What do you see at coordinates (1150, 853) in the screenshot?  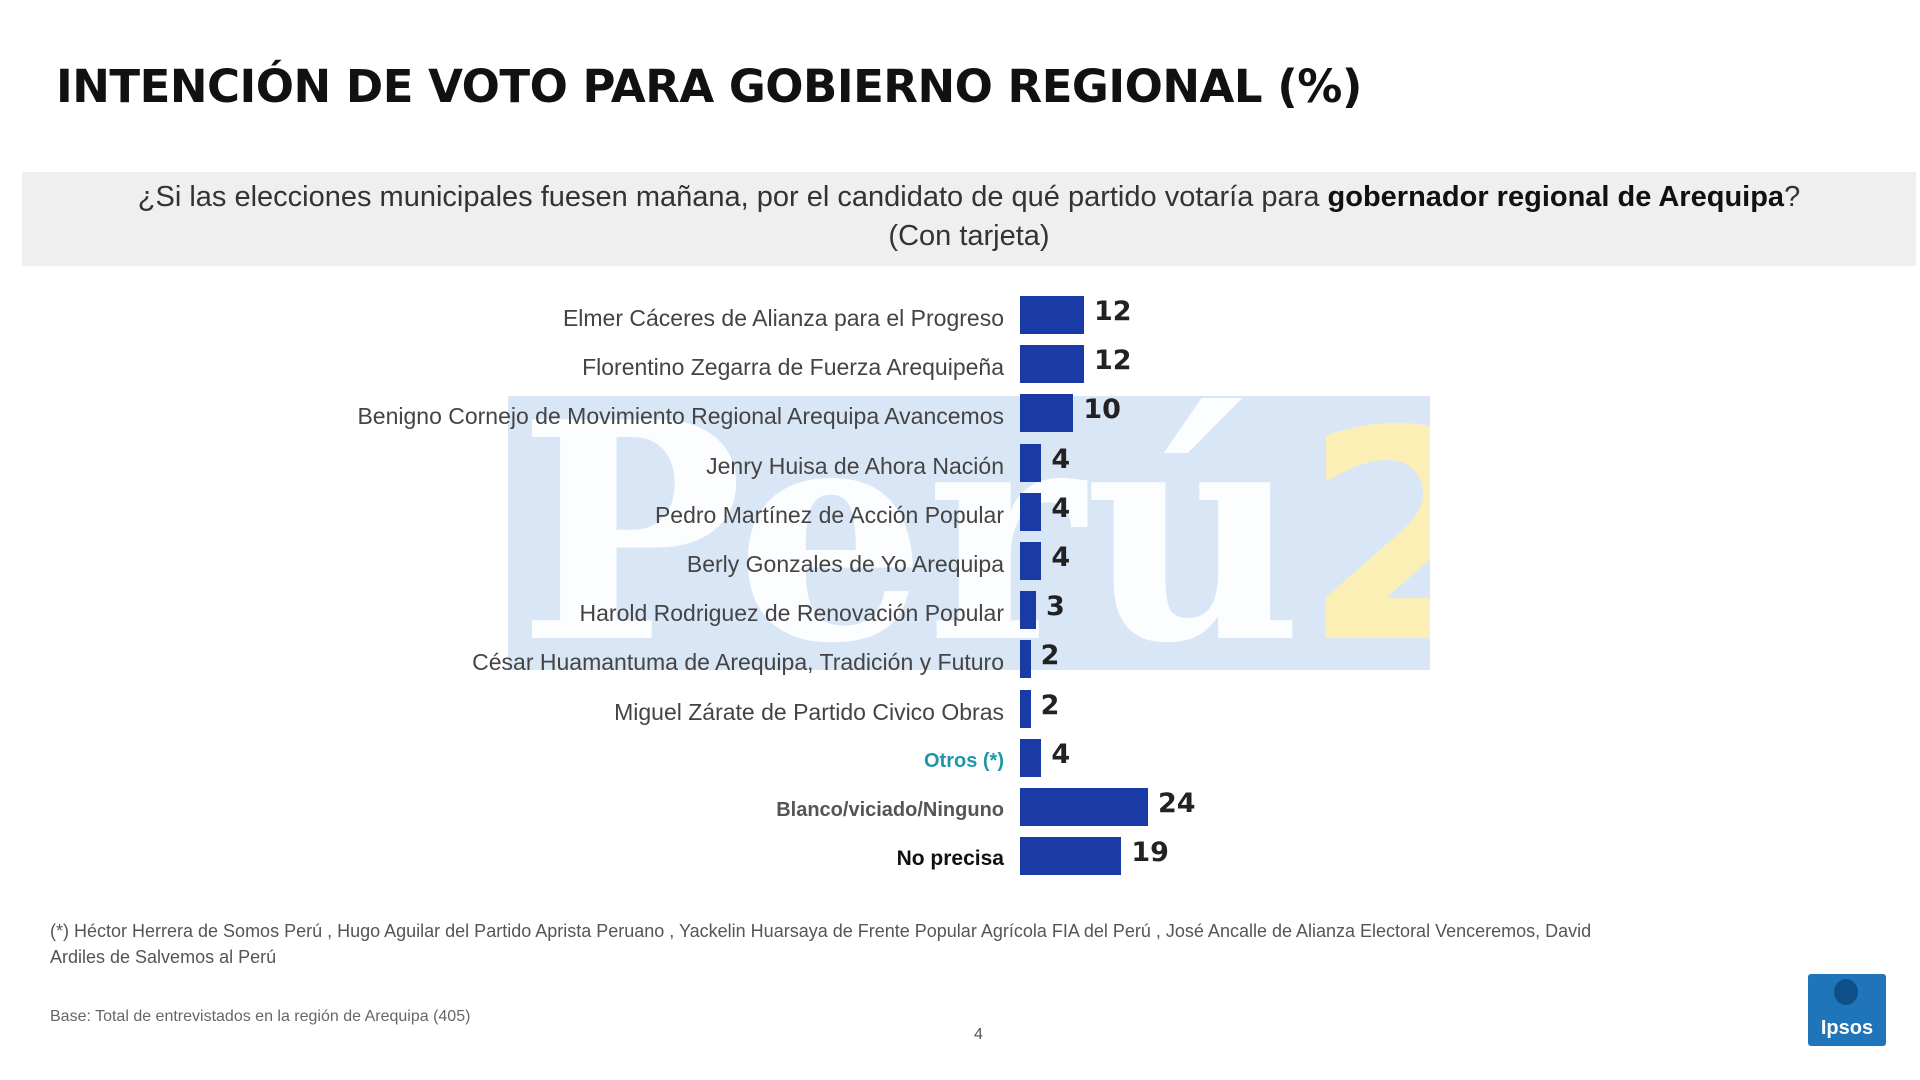 I see `value-label: 19` at bounding box center [1150, 853].